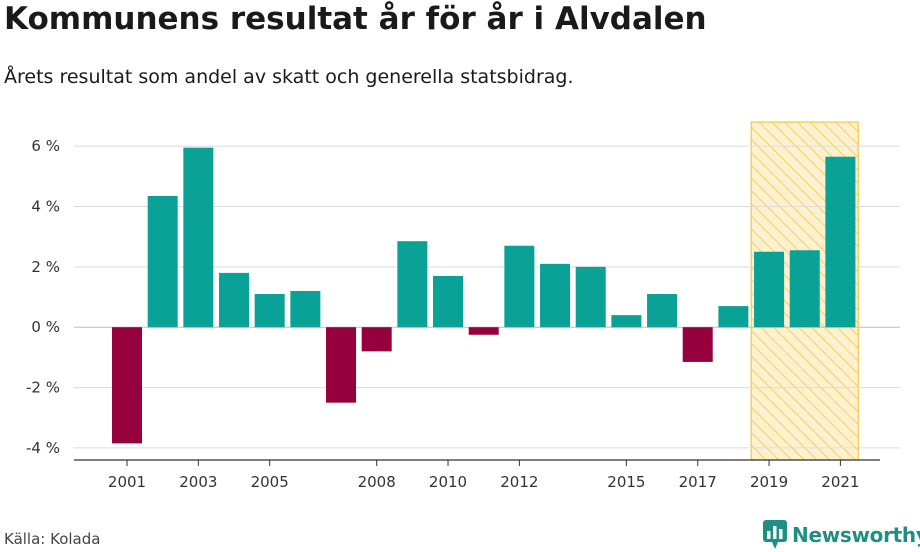 Image resolution: width=920 pixels, height=552 pixels. What do you see at coordinates (733, 317) in the screenshot?
I see `bar-2018` at bounding box center [733, 317].